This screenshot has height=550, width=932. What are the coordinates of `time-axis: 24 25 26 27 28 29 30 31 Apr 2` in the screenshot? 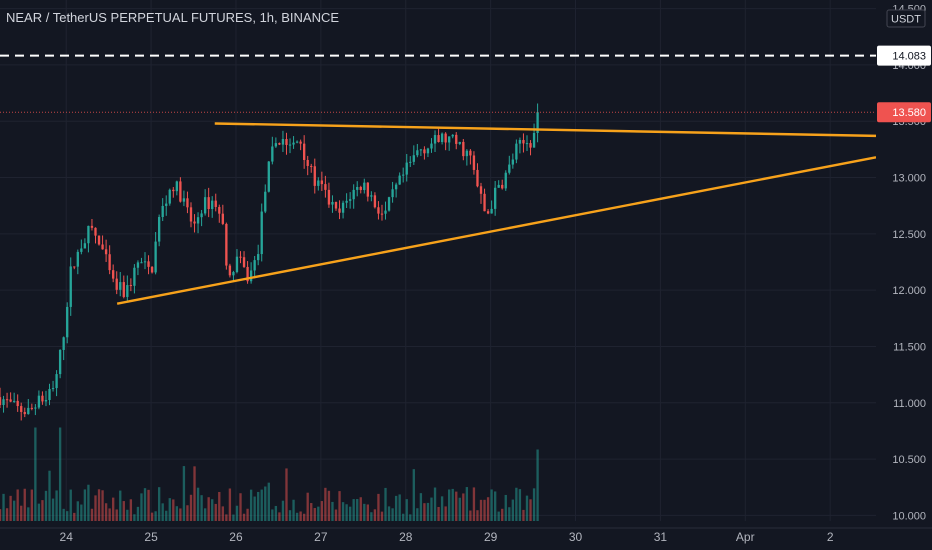 It's located at (466, 535).